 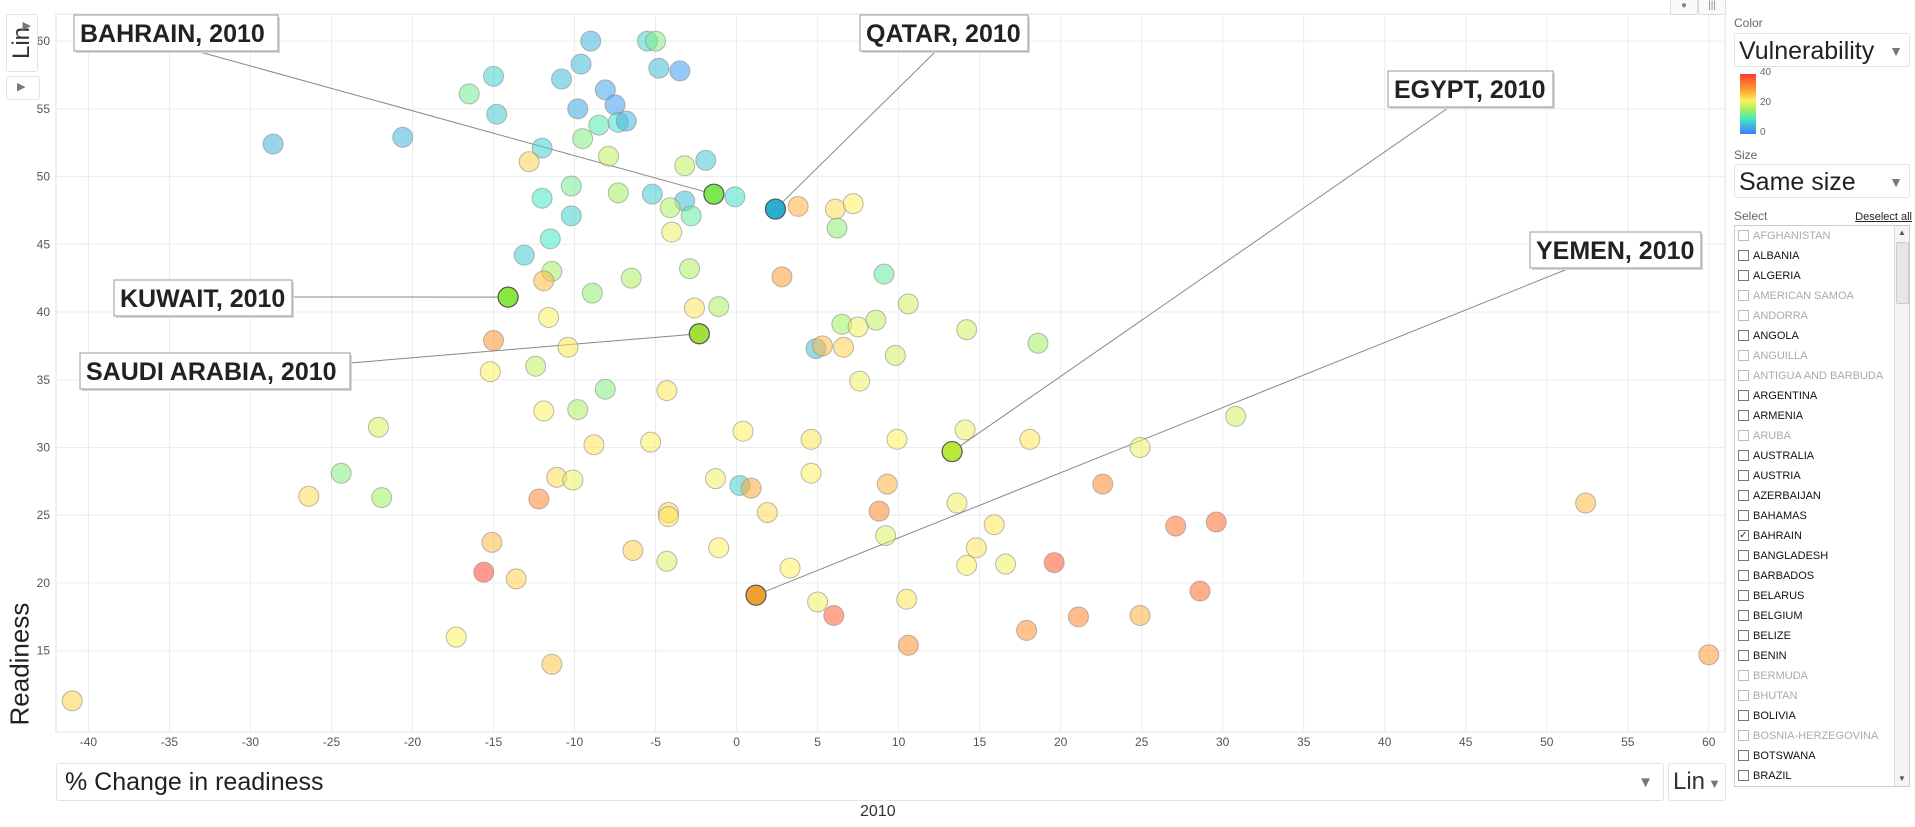 I want to click on country-item: ALBANIA, so click(x=1815, y=256).